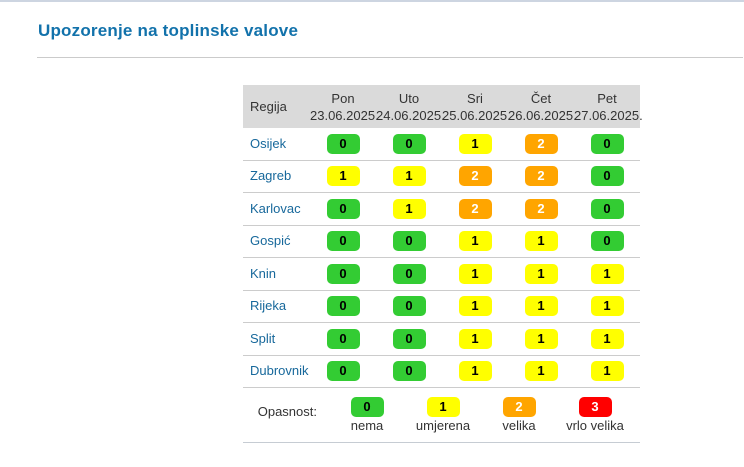 The image size is (744, 467). I want to click on legend-items: 0 nema 1 umjerena 2 velika 3 vrlo velika, so click(481, 415).